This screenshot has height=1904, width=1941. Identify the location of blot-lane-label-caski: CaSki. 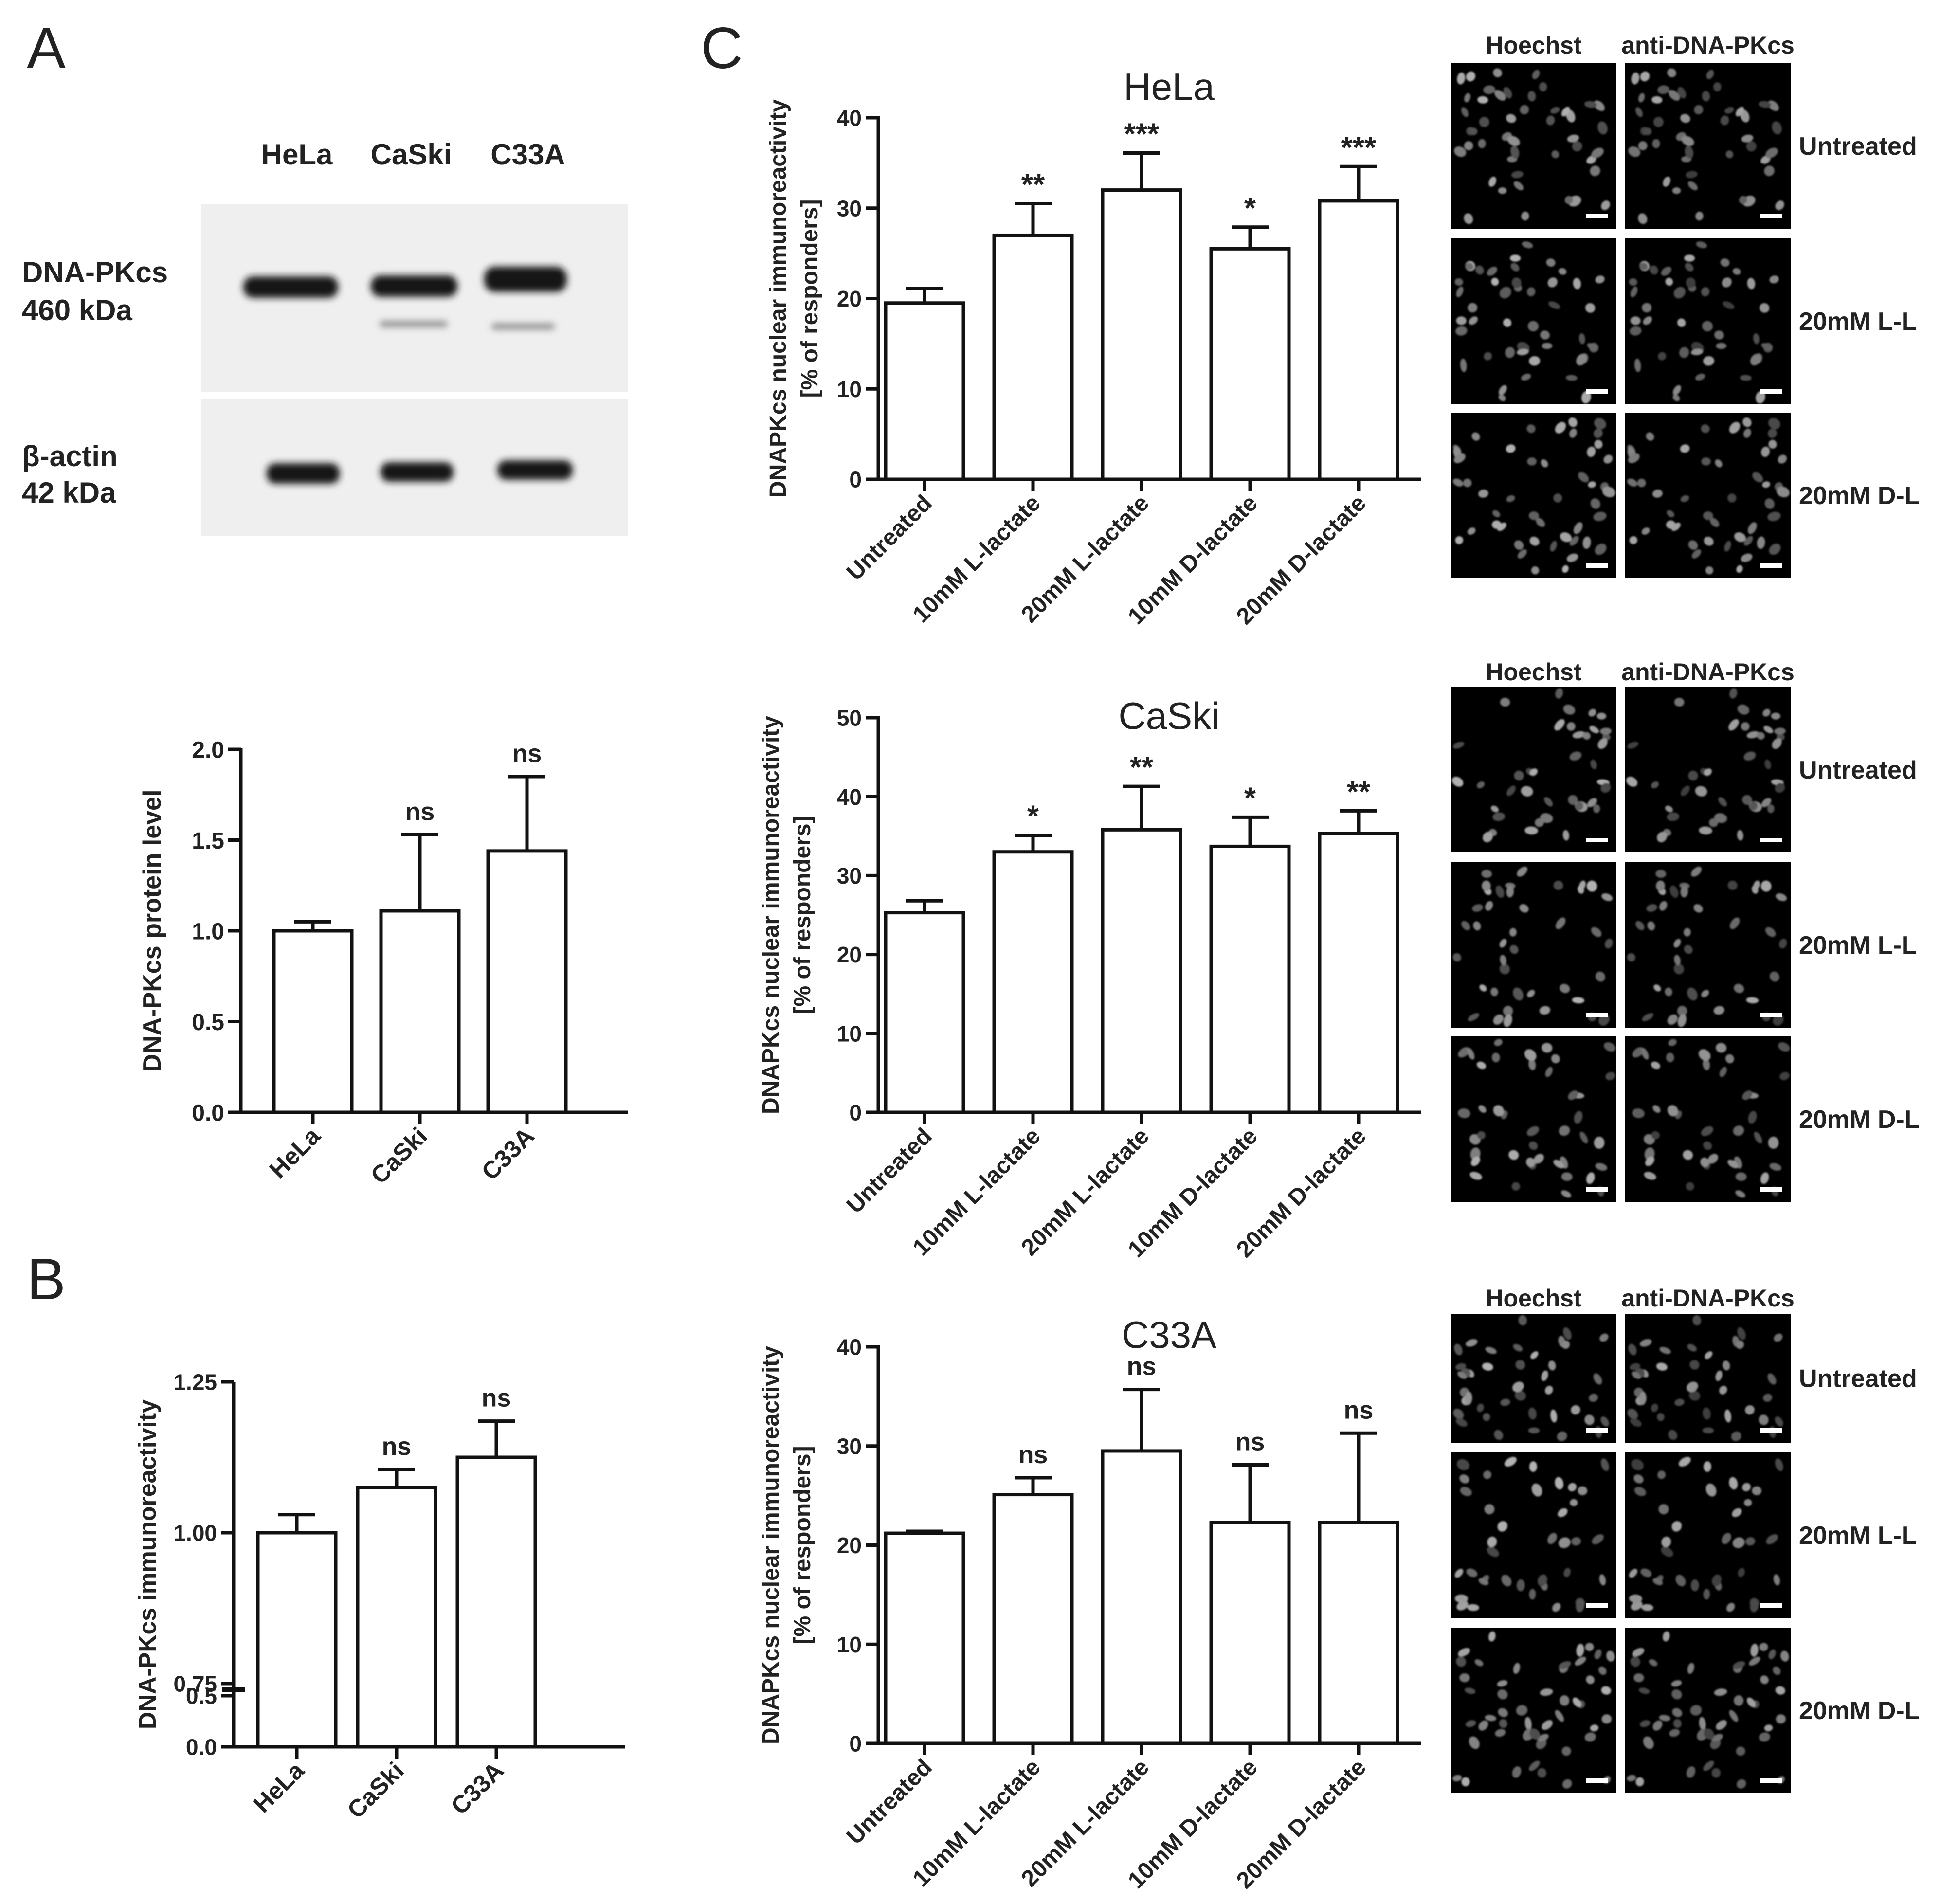
(411, 154).